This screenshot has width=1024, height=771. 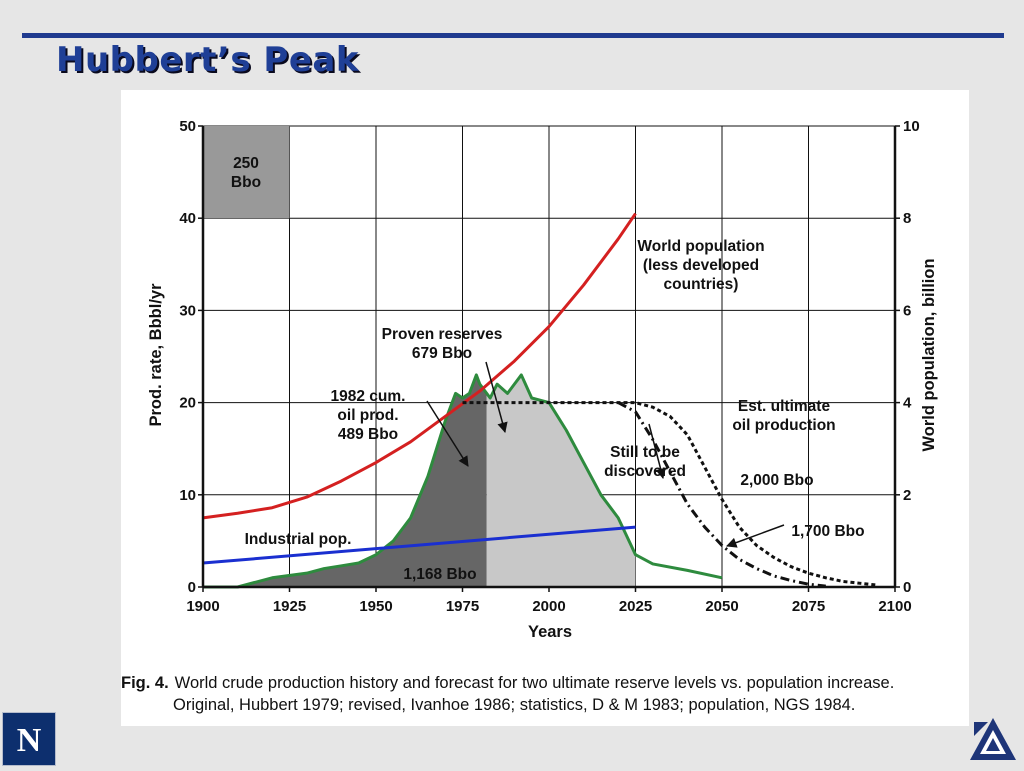 I want to click on cum-prod-label-1: 1982 cum., so click(x=368, y=396).